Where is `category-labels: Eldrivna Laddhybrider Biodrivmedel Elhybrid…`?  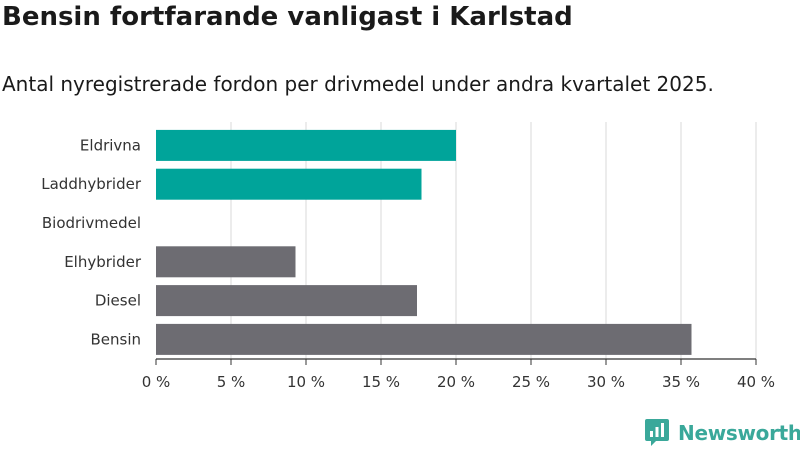 category-labels: Eldrivna Laddhybrider Biodrivmedel Elhybrid… is located at coordinates (91, 242).